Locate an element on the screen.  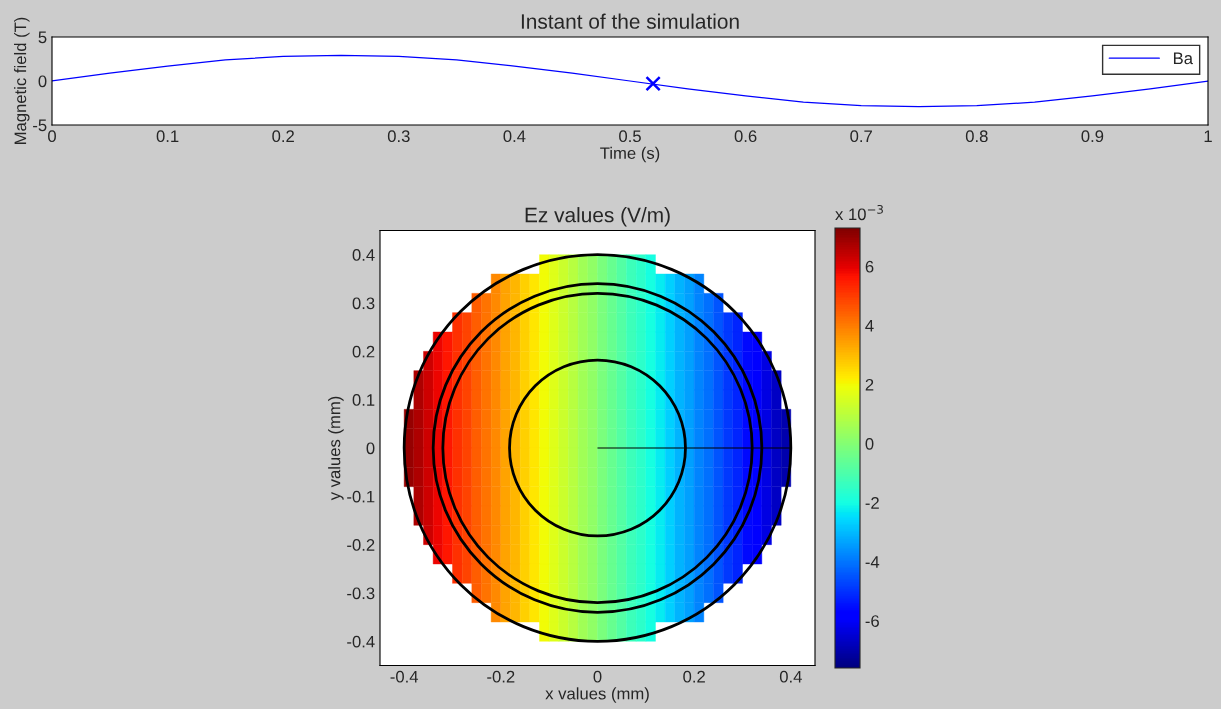
y-tick-label: -0.1 is located at coordinates (361, 496).